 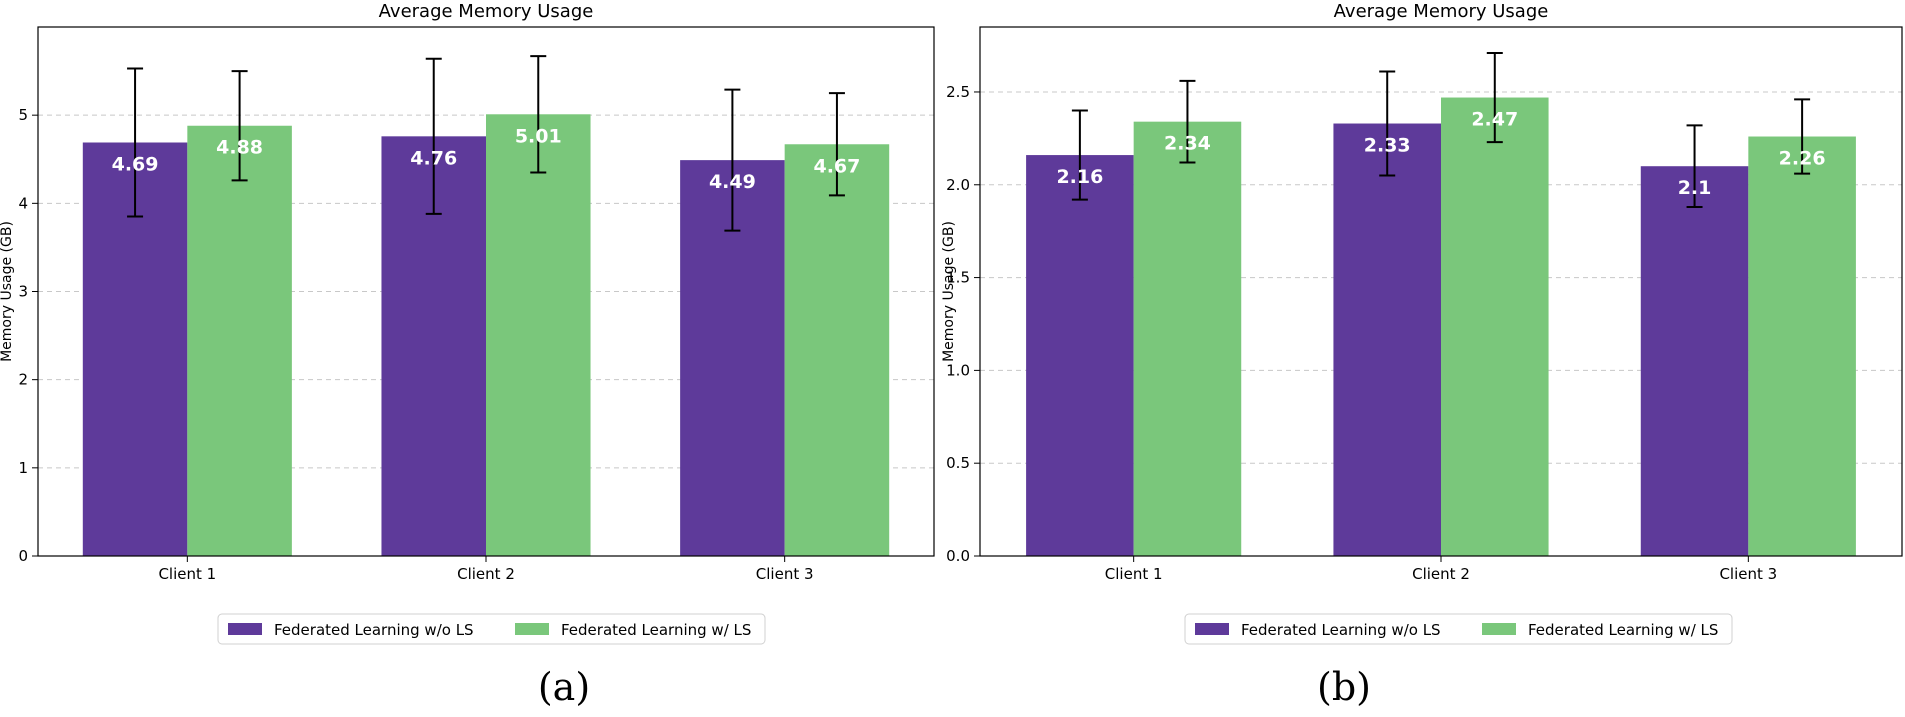 What do you see at coordinates (958, 92) in the screenshot?
I see `y-tick-label: 2.5` at bounding box center [958, 92].